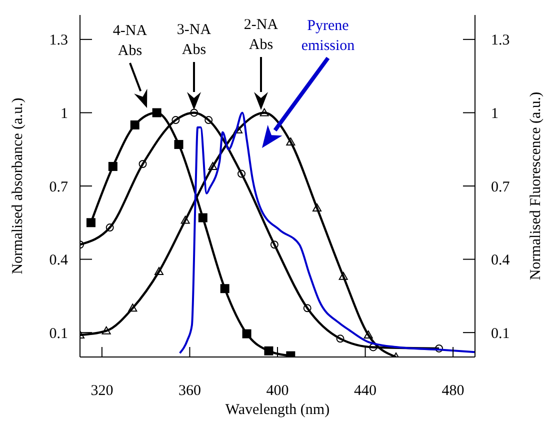  Describe the element at coordinates (58, 40) in the screenshot. I see `y-tick-label: 1.3` at that location.